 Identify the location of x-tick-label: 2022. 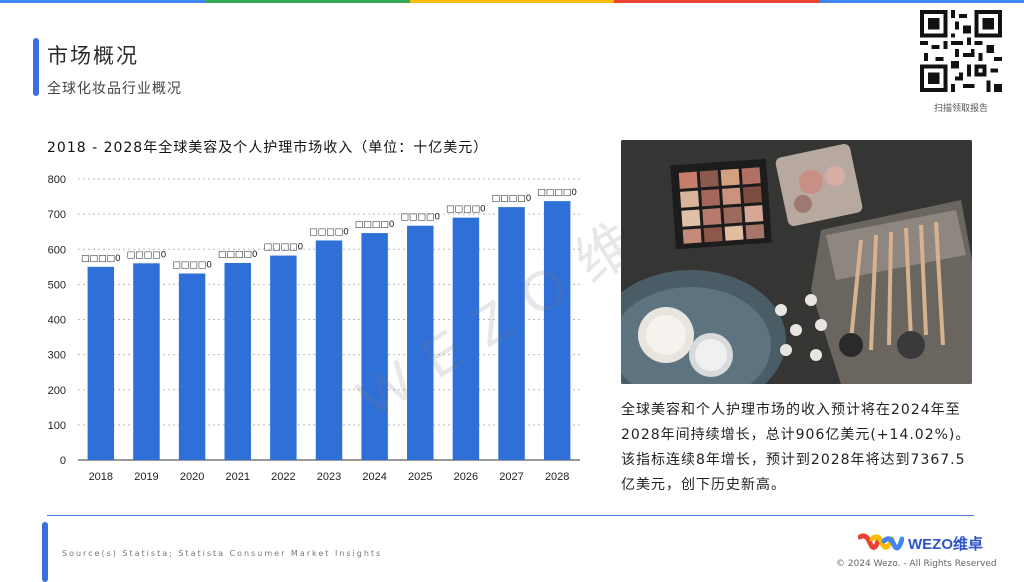
(283, 477).